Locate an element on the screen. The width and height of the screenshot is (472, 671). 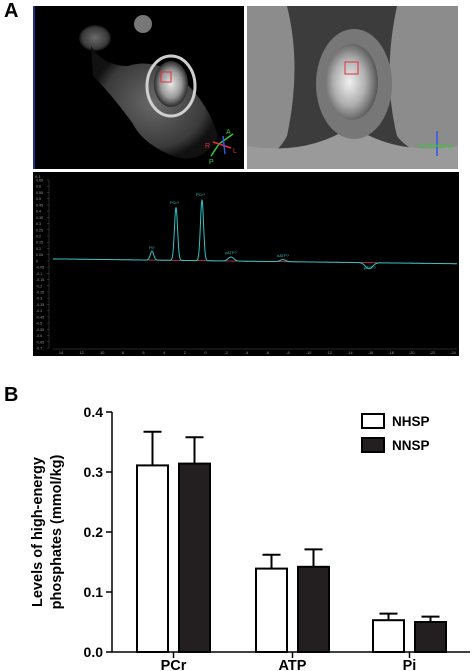
y-tick-label: 0.3 is located at coordinates (94, 472).